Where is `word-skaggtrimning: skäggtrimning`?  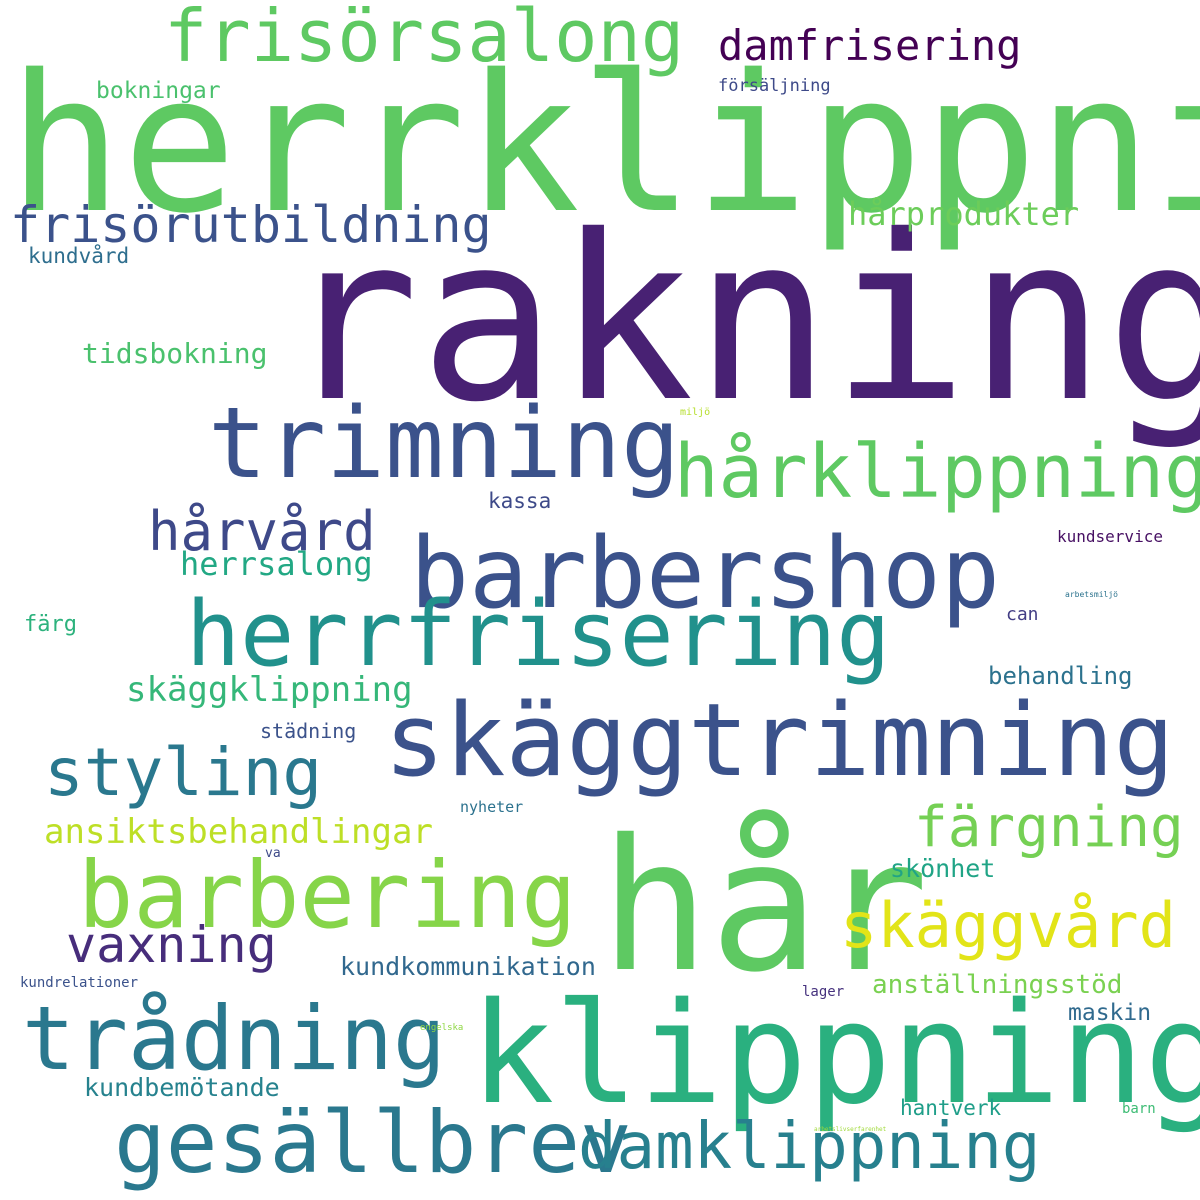 word-skaggtrimning: skäggtrimning is located at coordinates (779, 740).